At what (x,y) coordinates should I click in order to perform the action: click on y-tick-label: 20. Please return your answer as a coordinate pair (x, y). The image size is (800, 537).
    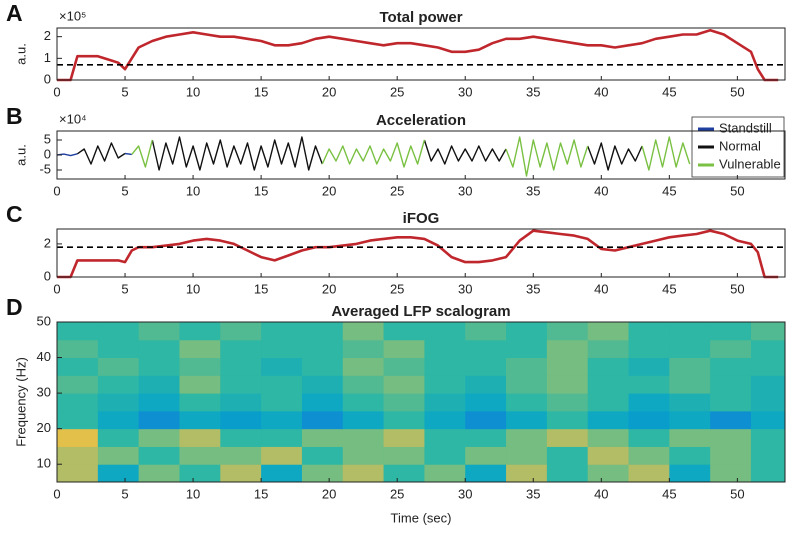
    Looking at the image, I should click on (44, 427).